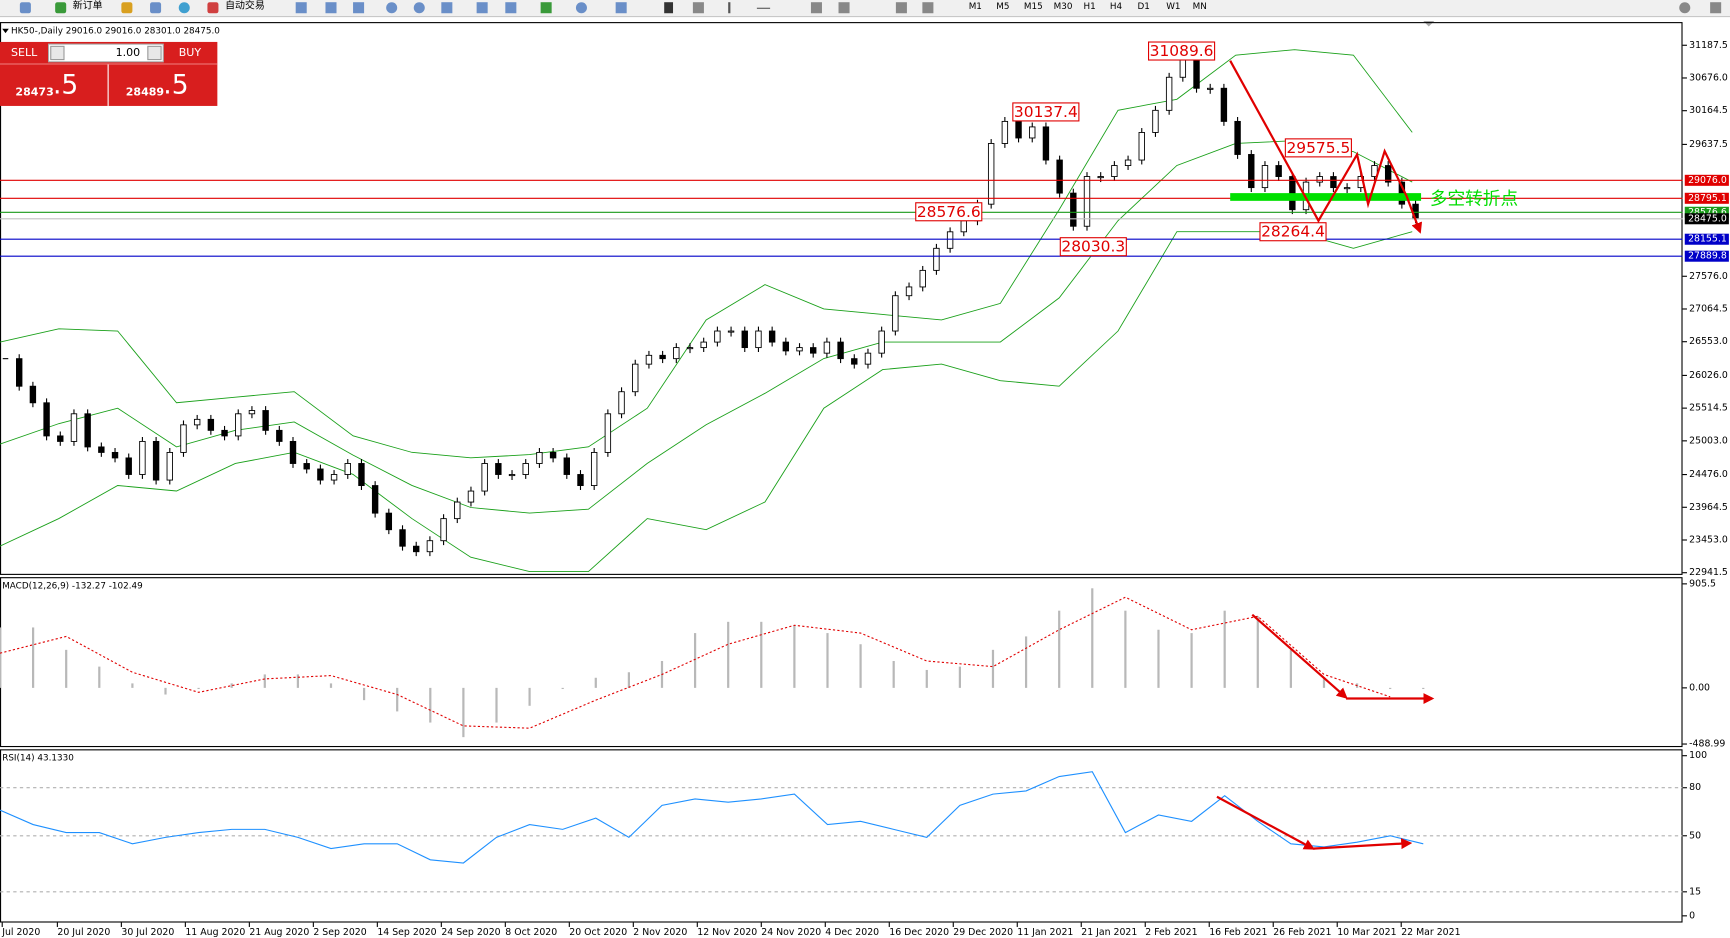 The width and height of the screenshot is (1730, 938). What do you see at coordinates (1002, 7) in the screenshot?
I see `timeframe-button: M5` at bounding box center [1002, 7].